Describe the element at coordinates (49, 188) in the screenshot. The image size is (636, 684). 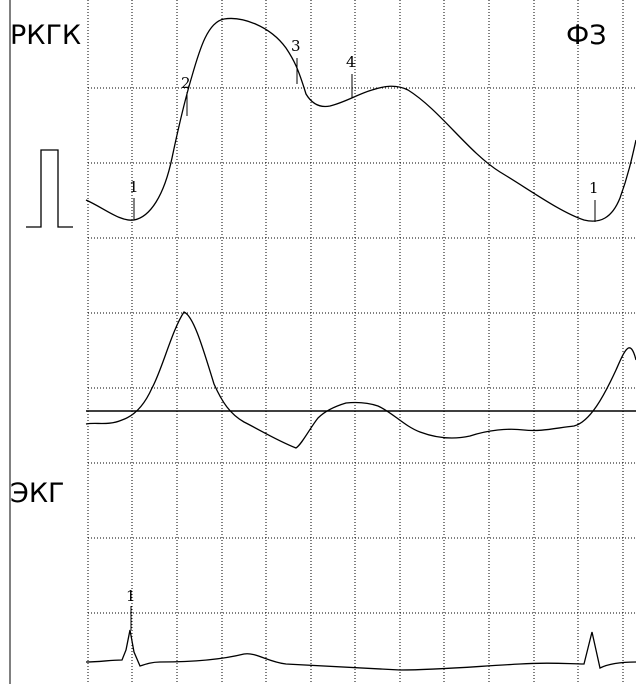
I see `calibration-pulse-icon` at that location.